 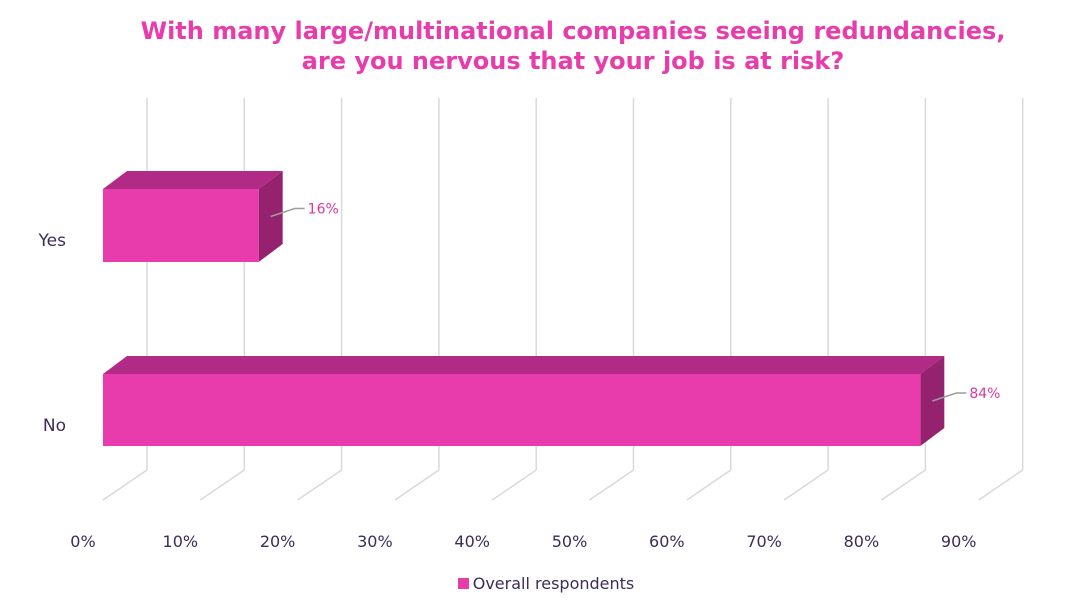 What do you see at coordinates (52, 241) in the screenshot?
I see `category-label: Yes` at bounding box center [52, 241].